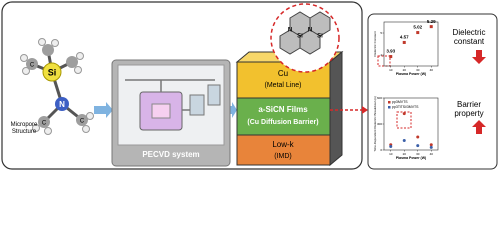 This screenshot has height=240, width=500. What do you see at coordinates (283, 150) in the screenshot?
I see `layer-lowk` at bounding box center [283, 150].